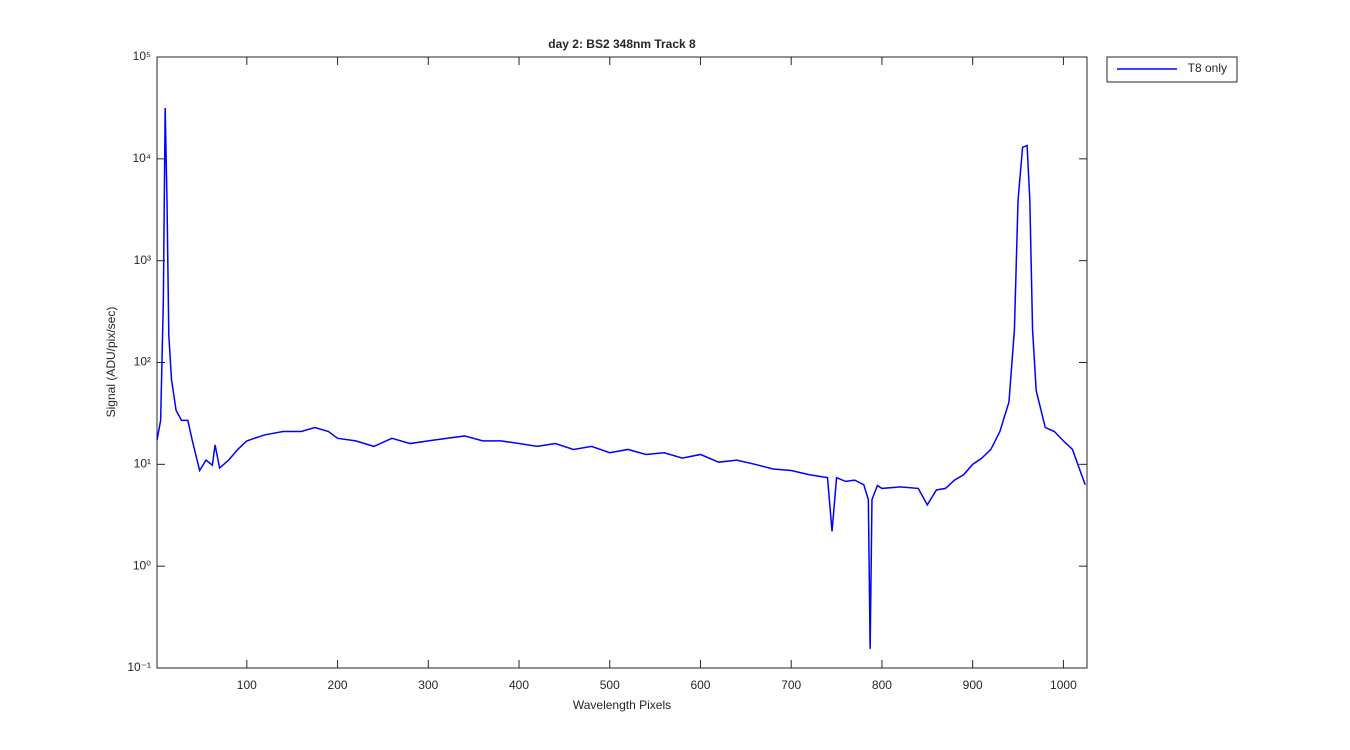 Image resolution: width=1350 pixels, height=750 pixels. Describe the element at coordinates (111, 362) in the screenshot. I see `y-axis-label: Signal (ADU/pix/sec)` at that location.